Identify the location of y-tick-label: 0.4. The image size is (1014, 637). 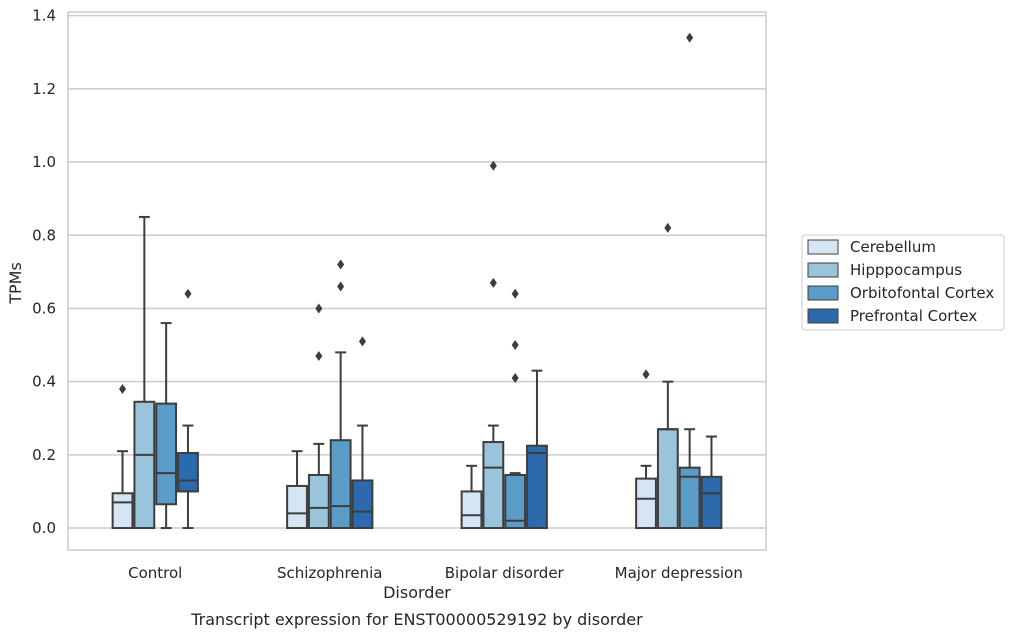
(44, 382).